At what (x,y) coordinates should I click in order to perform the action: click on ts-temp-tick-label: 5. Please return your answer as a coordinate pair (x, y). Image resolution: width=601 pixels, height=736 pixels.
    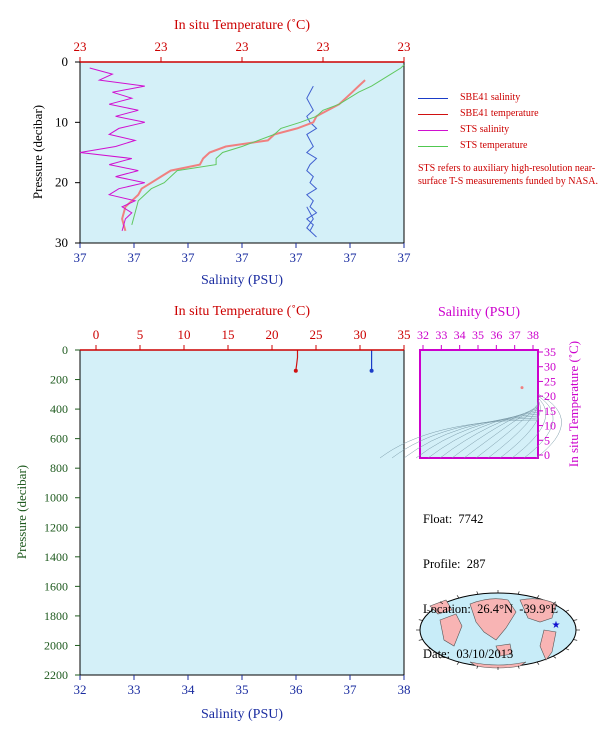
    Looking at the image, I should click on (547, 440).